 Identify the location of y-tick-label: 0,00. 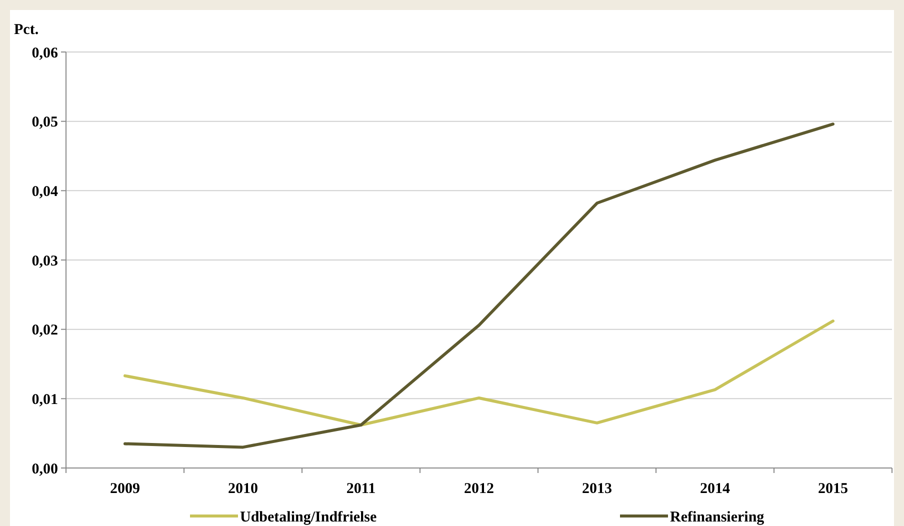
(45, 469).